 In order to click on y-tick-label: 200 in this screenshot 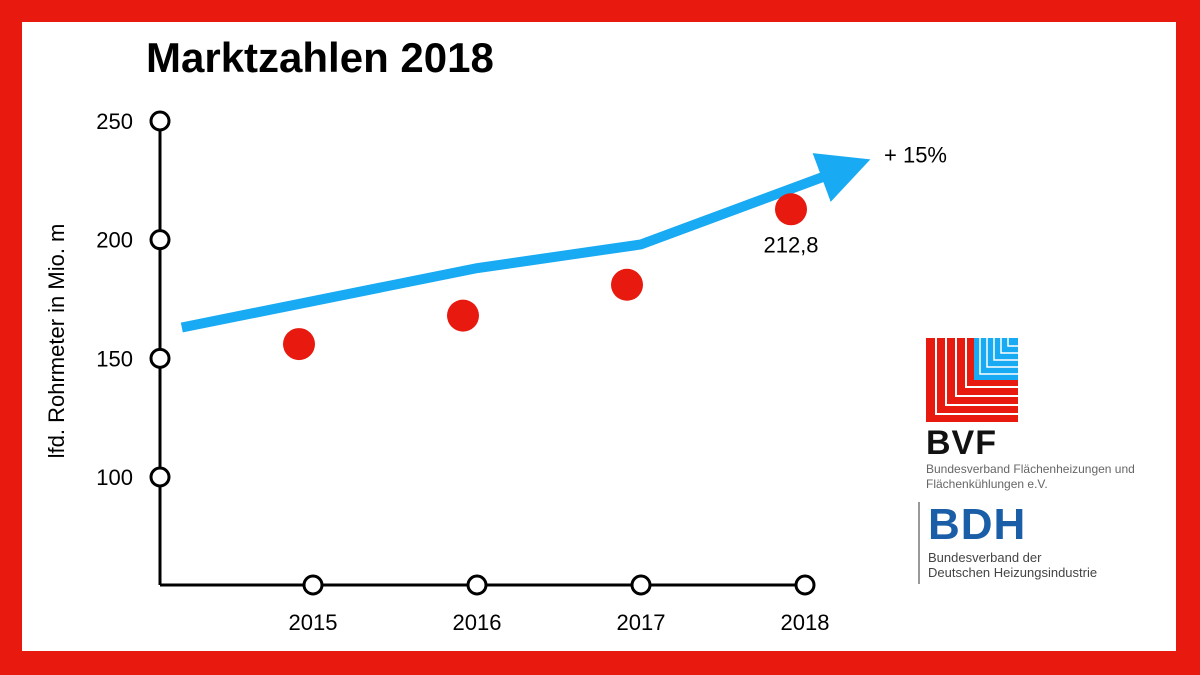, I will do `click(114, 240)`.